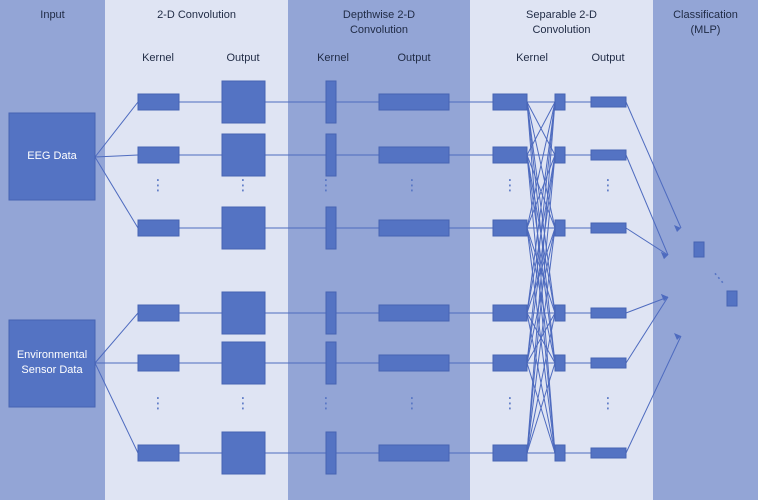 The image size is (758, 500). What do you see at coordinates (705, 22) in the screenshot?
I see `classification-column-title: Classification (MLP)` at bounding box center [705, 22].